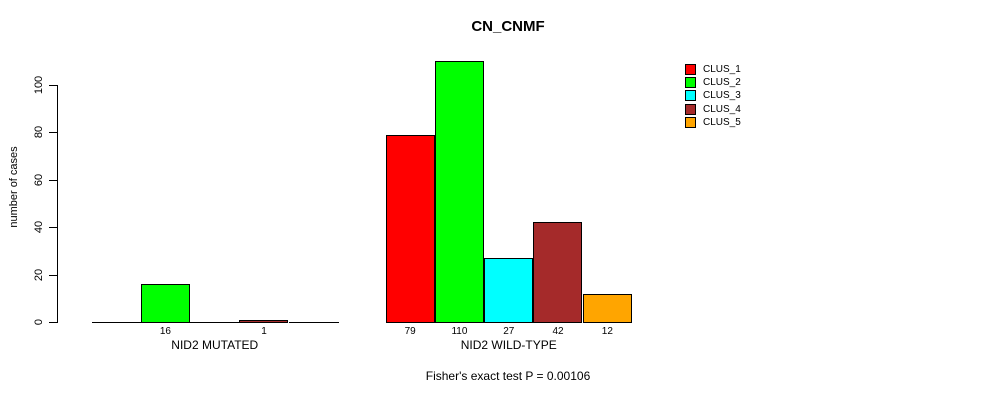 Image resolution: width=990 pixels, height=400 pixels. Describe the element at coordinates (508, 345) in the screenshot. I see `x-group-label: NID2 WILD-TYPE` at that location.